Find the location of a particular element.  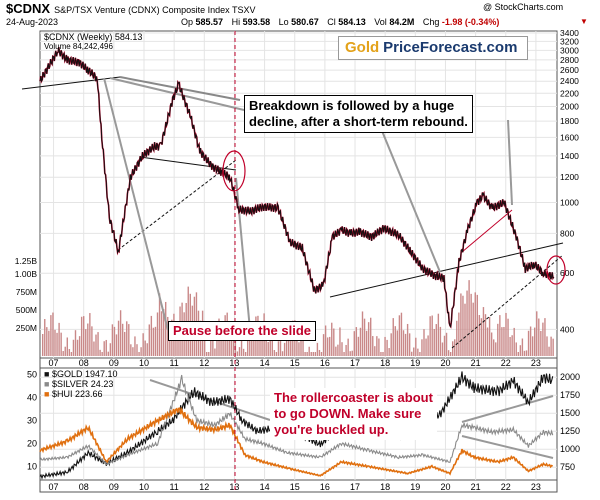

volume-bars is located at coordinates (298, 318).